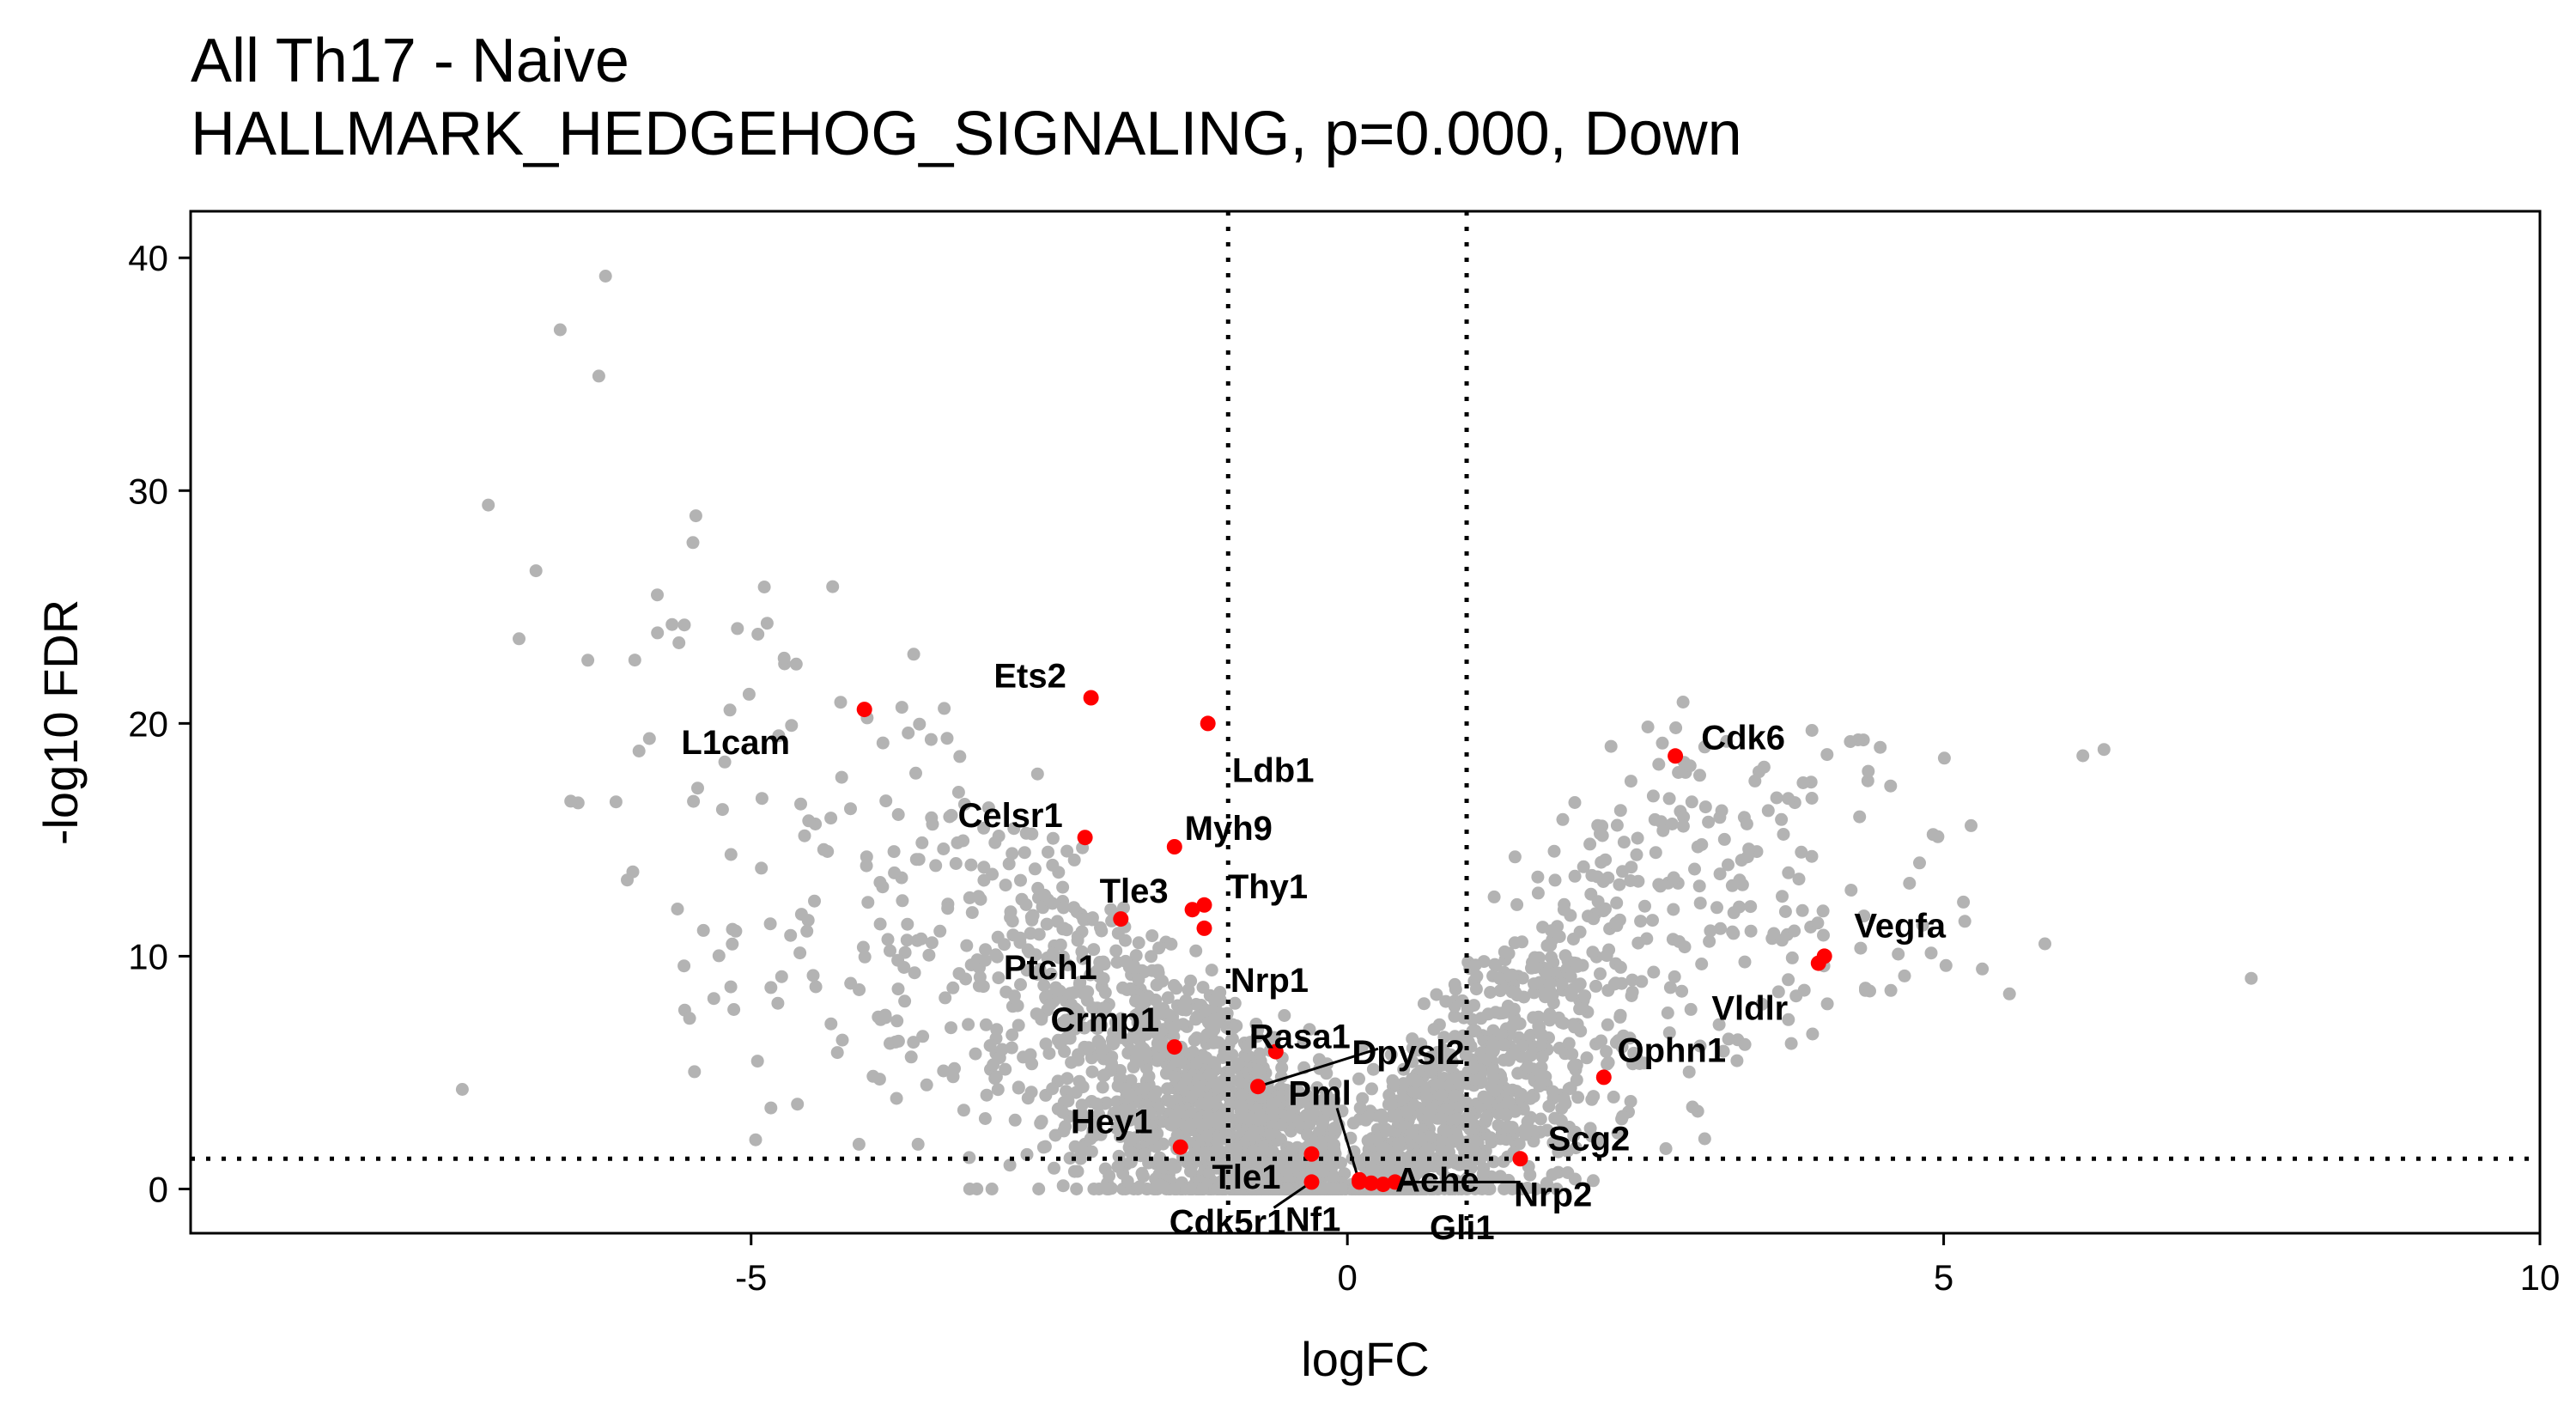 This screenshot has height=1417, width=2576. Describe the element at coordinates (1268, 887) in the screenshot. I see `gene-label: Thy1` at that location.